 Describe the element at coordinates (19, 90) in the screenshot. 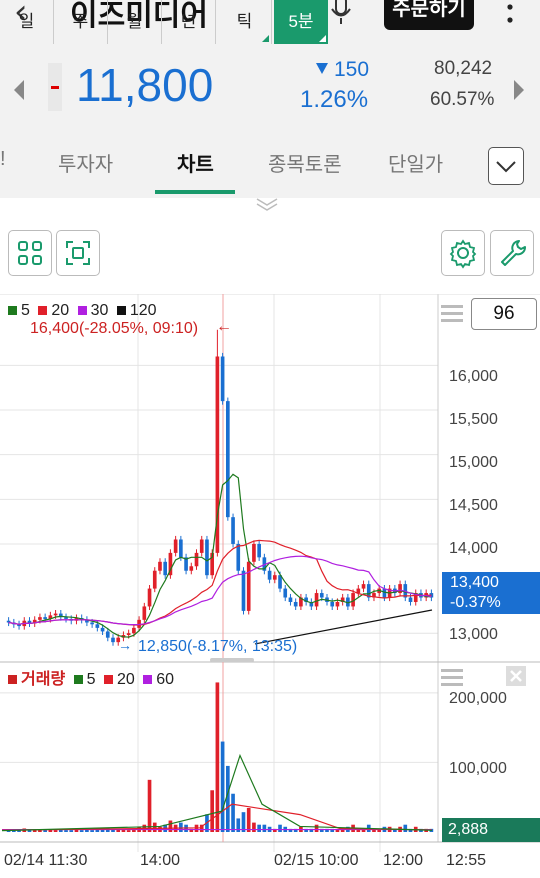

I see `prev-stock-icon` at that location.